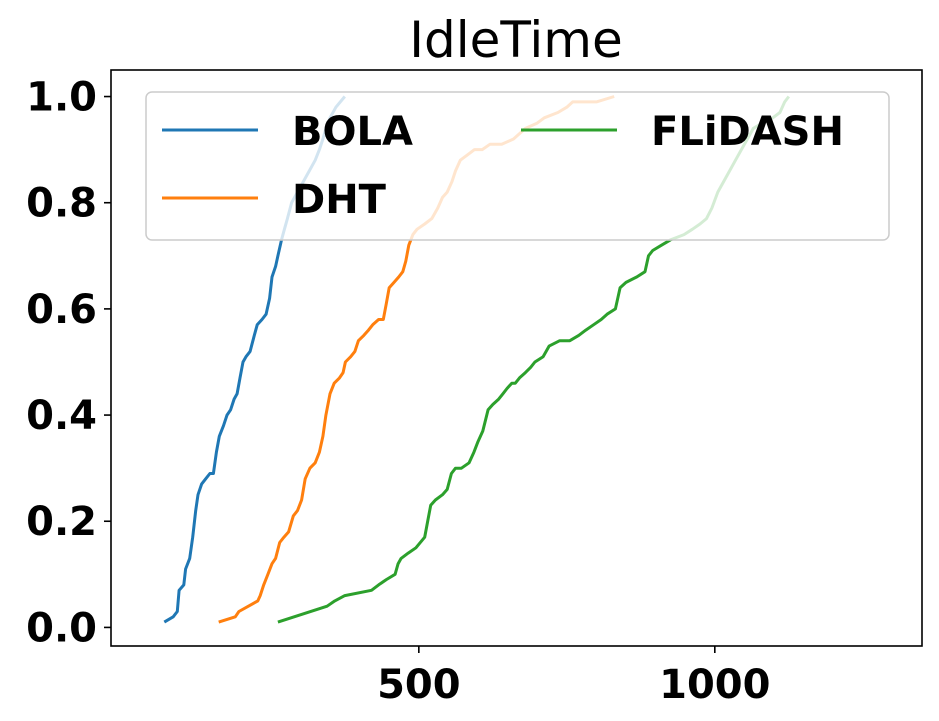 The image size is (939, 721). Describe the element at coordinates (68, 363) in the screenshot. I see `y-axis: 0.0 0.2 0.4 0.6 0.8 1.0` at that location.